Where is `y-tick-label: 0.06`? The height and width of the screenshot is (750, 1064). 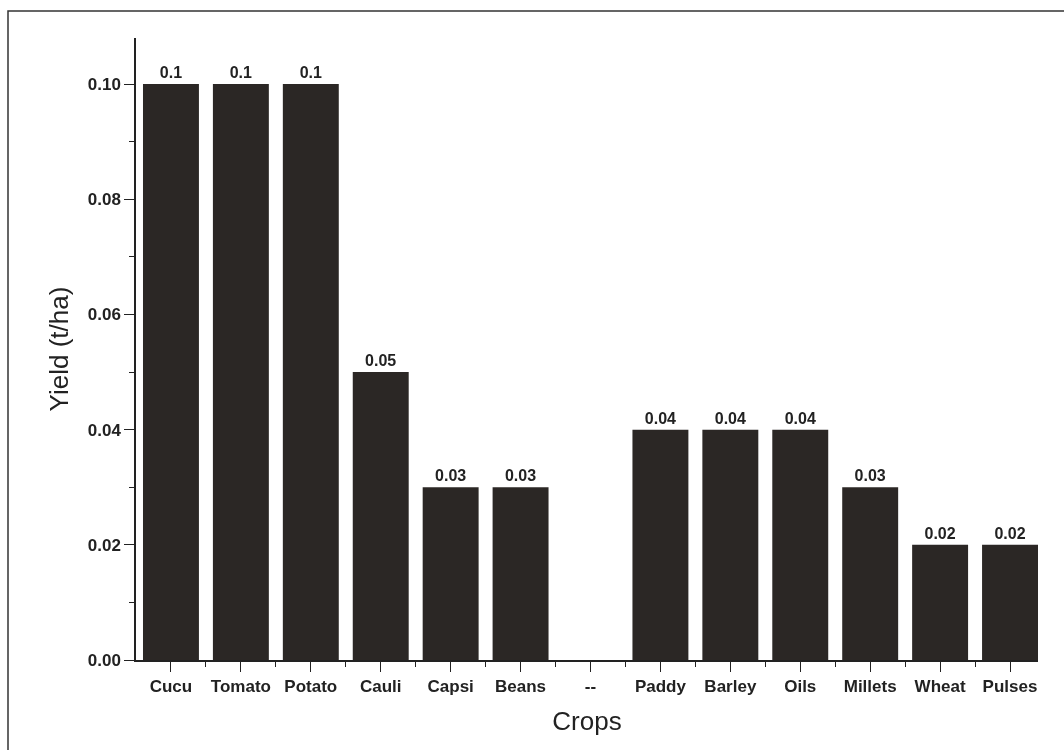
y-tick-label: 0.06 is located at coordinates (104, 315).